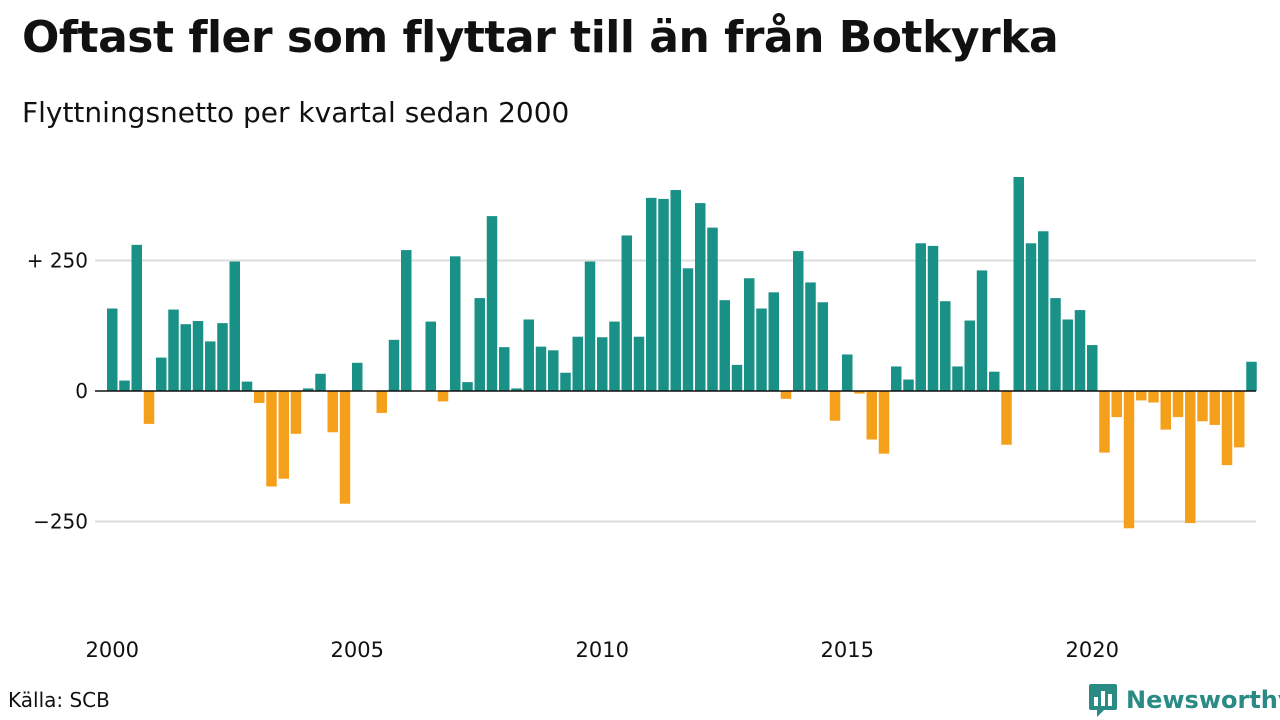  I want to click on chart-subtitle: Flyttningsnetto per kvartal sedan 2000, so click(296, 112).